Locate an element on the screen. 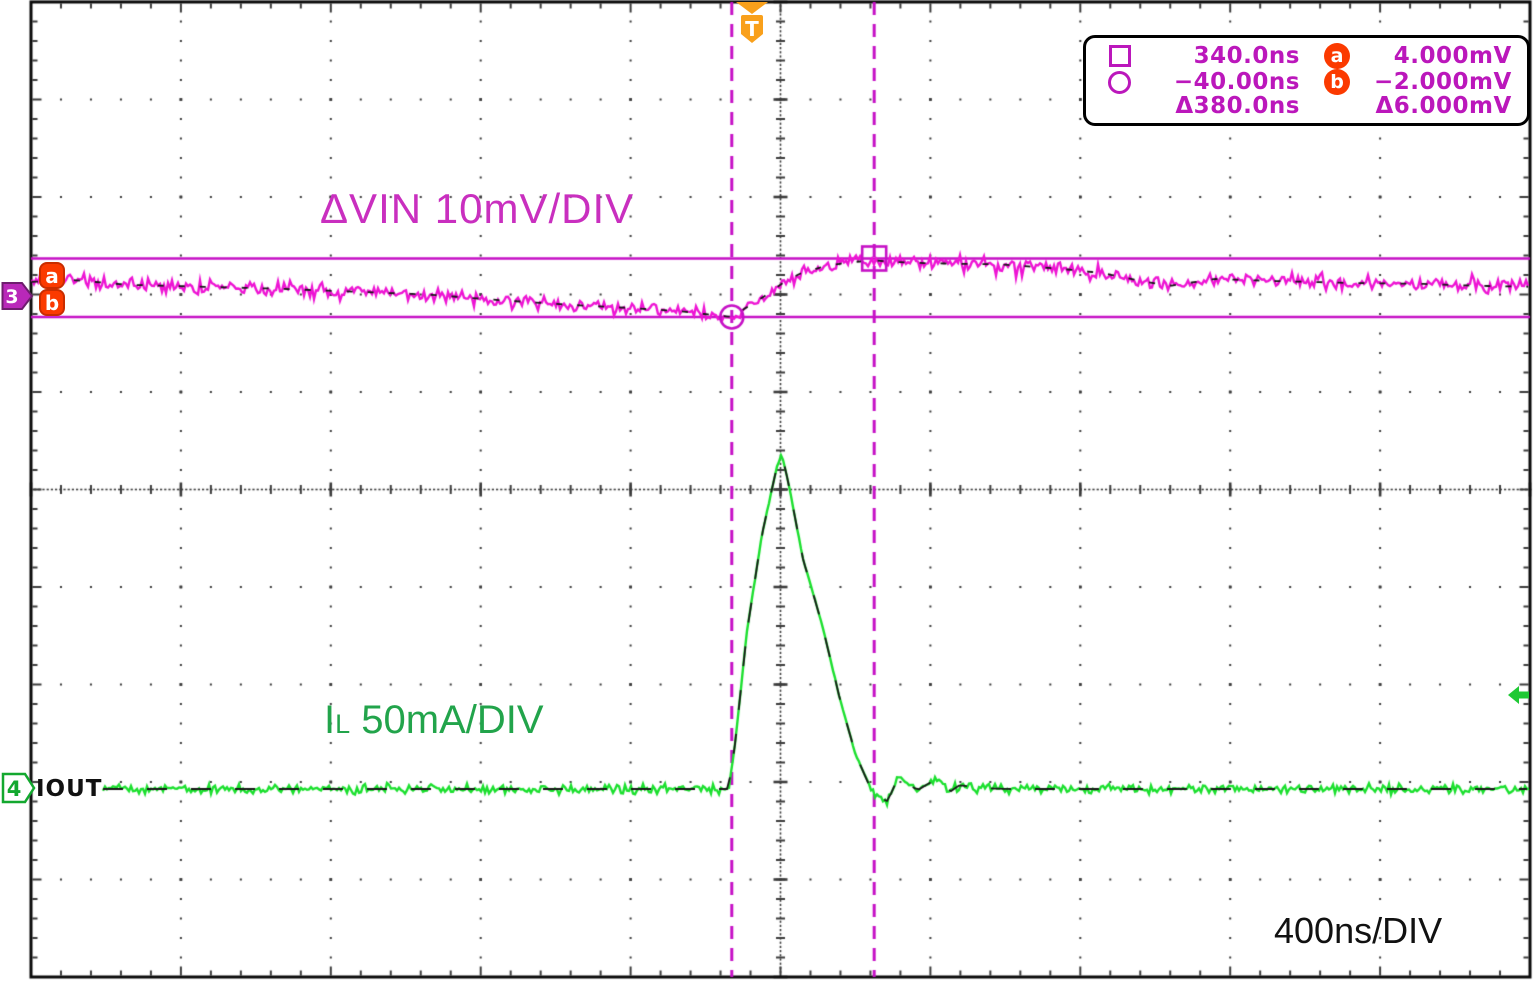  trigger-flag-icon is located at coordinates (752, 29).